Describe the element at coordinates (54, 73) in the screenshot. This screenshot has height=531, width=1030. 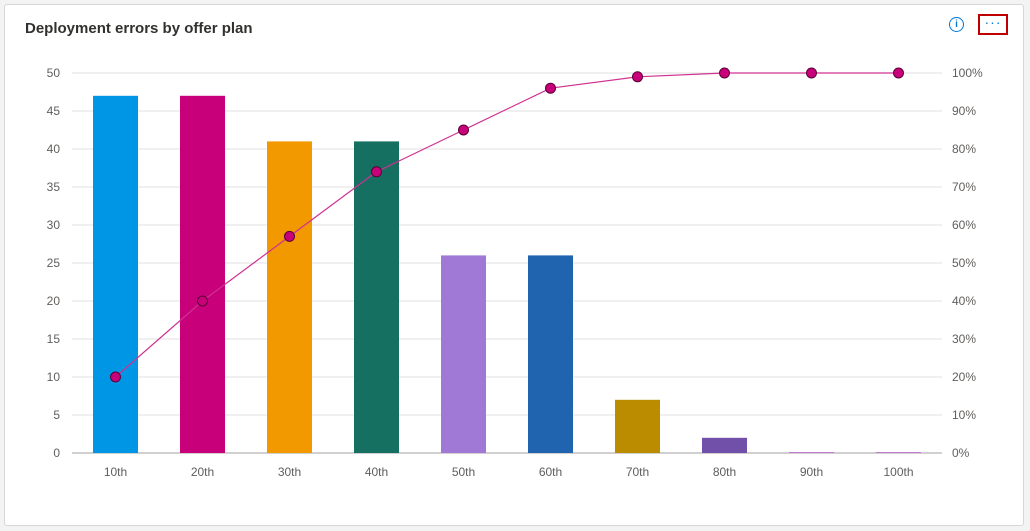
I see `y-tick-label: 50` at that location.